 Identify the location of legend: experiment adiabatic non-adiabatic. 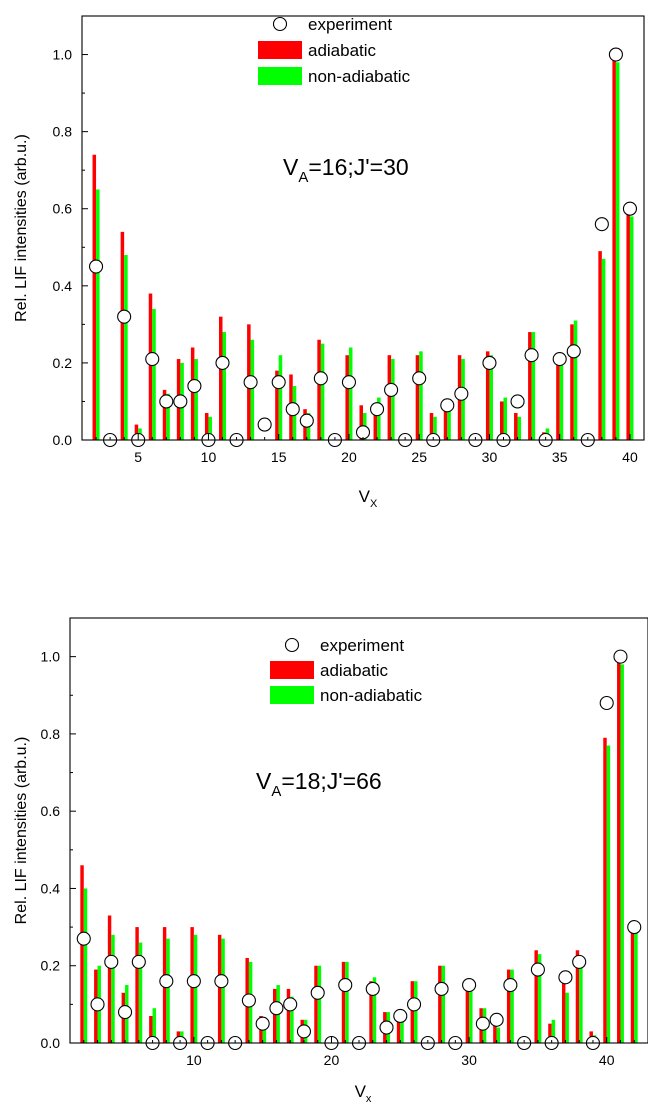
(346, 670).